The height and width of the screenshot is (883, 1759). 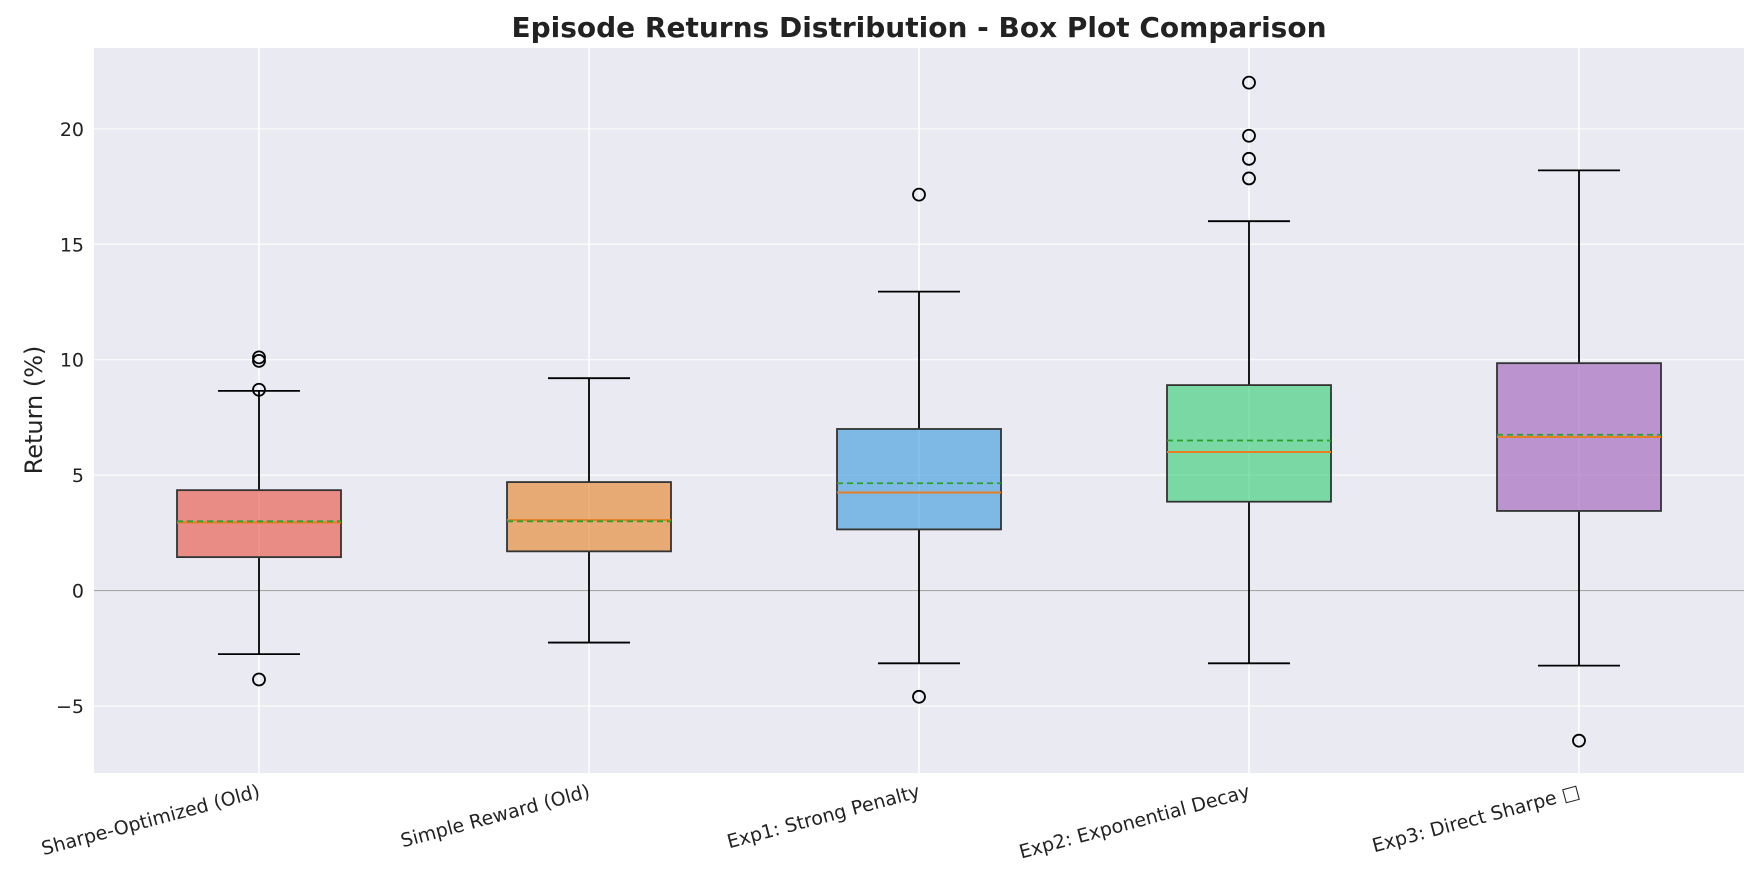 What do you see at coordinates (72, 245) in the screenshot?
I see `y-tick-label: 15` at bounding box center [72, 245].